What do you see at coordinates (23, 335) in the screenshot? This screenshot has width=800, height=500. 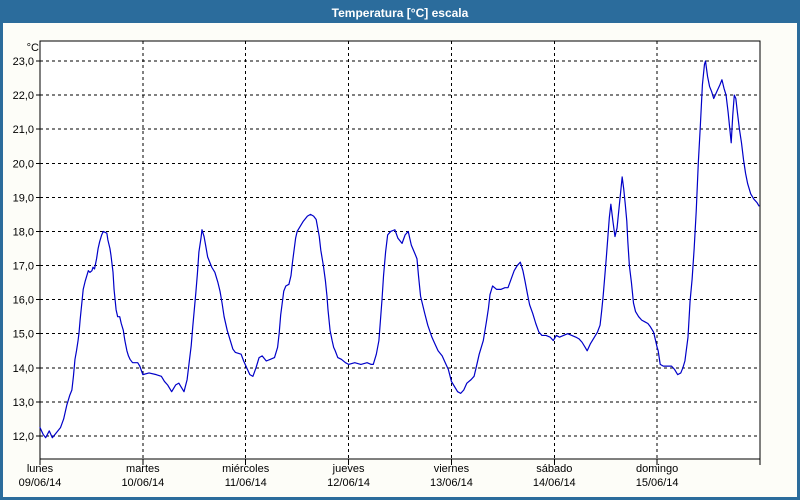 I see `y-tick-label: 15,0` at bounding box center [23, 335].